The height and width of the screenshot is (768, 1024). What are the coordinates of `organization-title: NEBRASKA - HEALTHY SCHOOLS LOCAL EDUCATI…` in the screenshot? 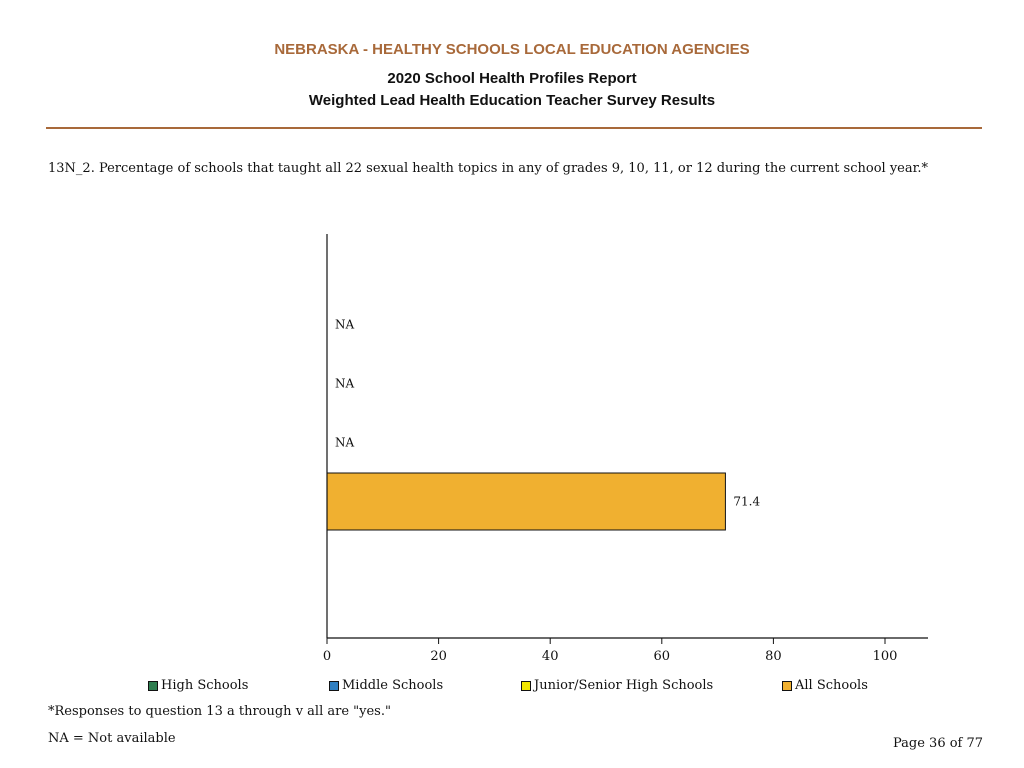 It's located at (512, 49).